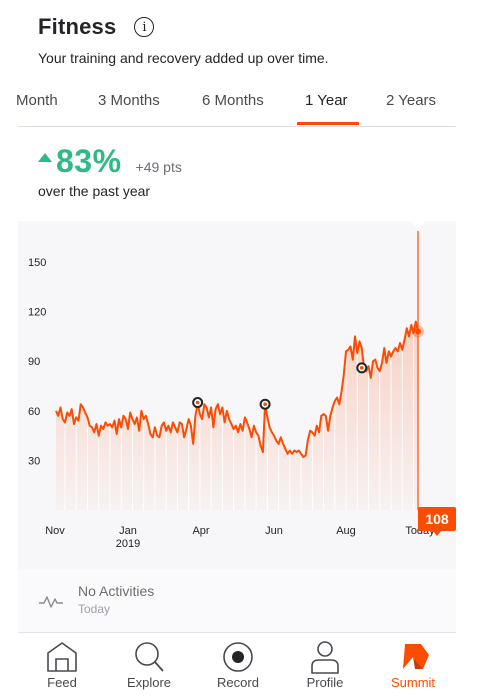 Image resolution: width=483 pixels, height=700 pixels. What do you see at coordinates (325, 657) in the screenshot?
I see `person-icon` at bounding box center [325, 657].